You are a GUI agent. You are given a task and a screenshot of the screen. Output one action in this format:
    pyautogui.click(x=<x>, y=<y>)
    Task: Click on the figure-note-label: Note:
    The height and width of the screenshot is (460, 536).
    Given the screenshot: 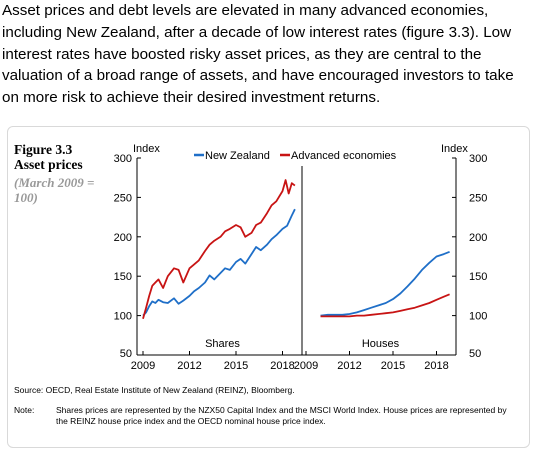 What is the action you would take?
    pyautogui.click(x=24, y=410)
    